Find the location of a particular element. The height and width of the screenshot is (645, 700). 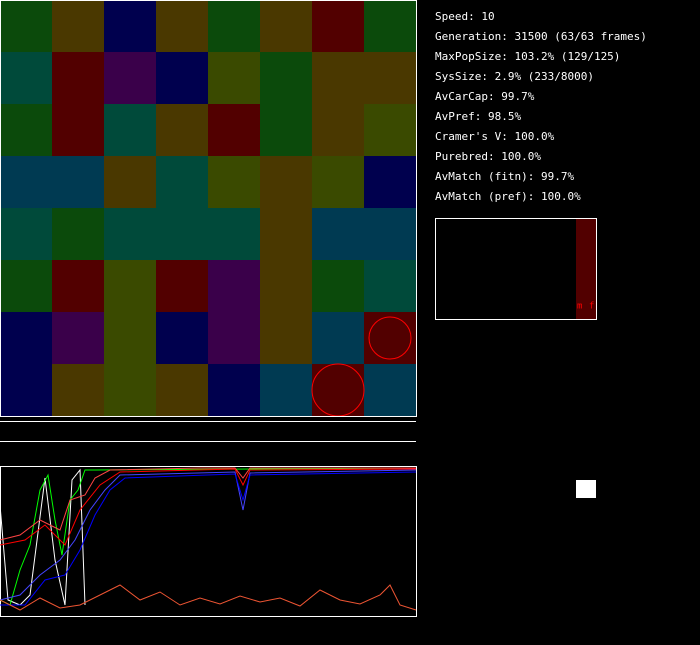

stat-line: Purebred: 100.0% is located at coordinates (488, 156).